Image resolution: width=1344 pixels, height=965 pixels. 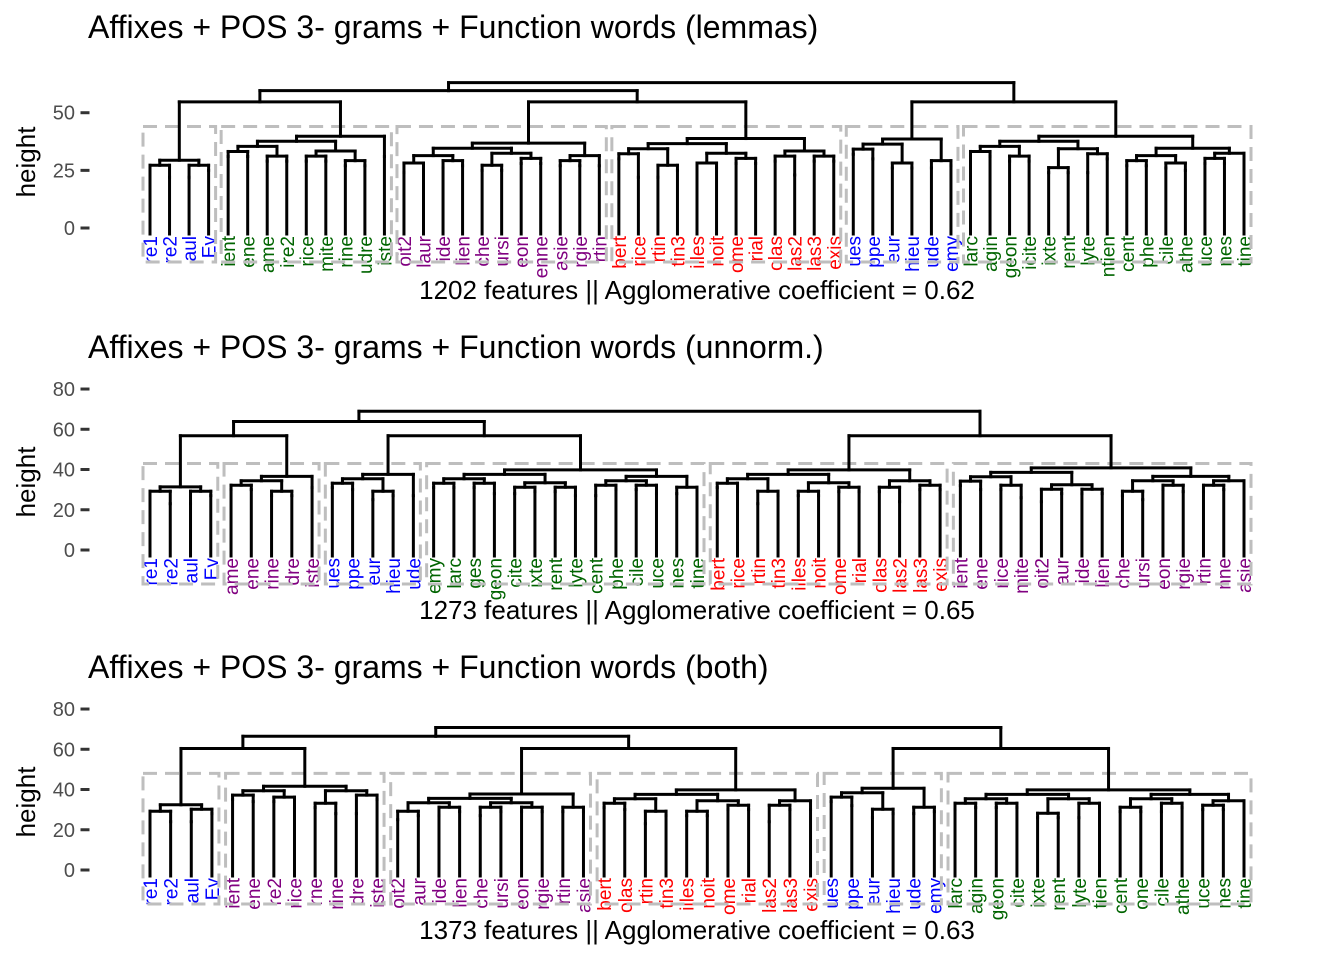 I want to click on leaf-label: lyte, so click(x=1089, y=251).